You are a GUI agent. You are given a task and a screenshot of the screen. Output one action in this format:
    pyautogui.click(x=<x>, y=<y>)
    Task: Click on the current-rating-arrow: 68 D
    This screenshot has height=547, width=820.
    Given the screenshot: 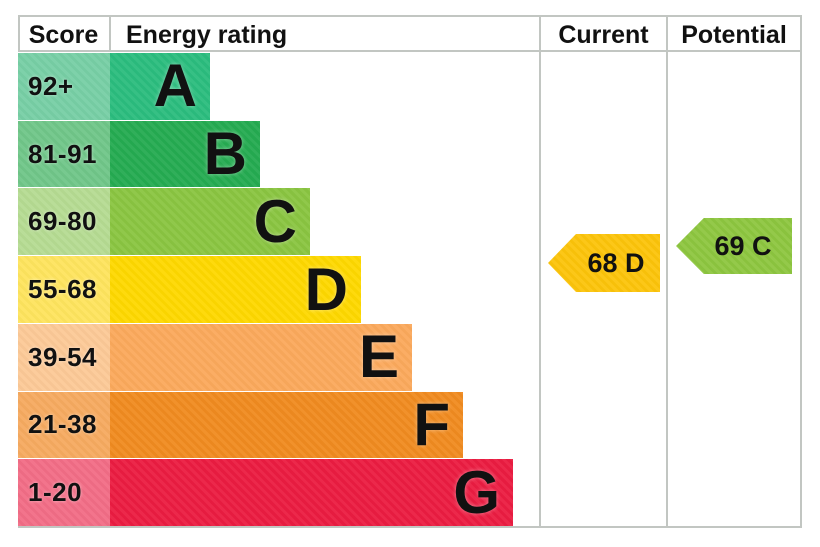 What is the action you would take?
    pyautogui.click(x=604, y=263)
    